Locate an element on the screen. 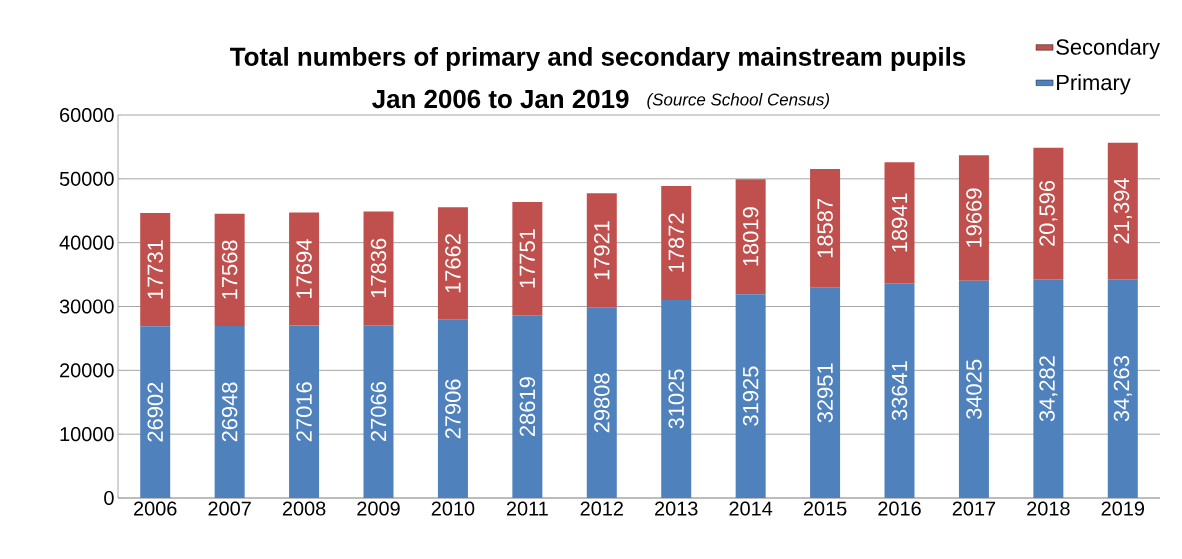 The width and height of the screenshot is (1182, 559). data-label: 27016 is located at coordinates (304, 412).